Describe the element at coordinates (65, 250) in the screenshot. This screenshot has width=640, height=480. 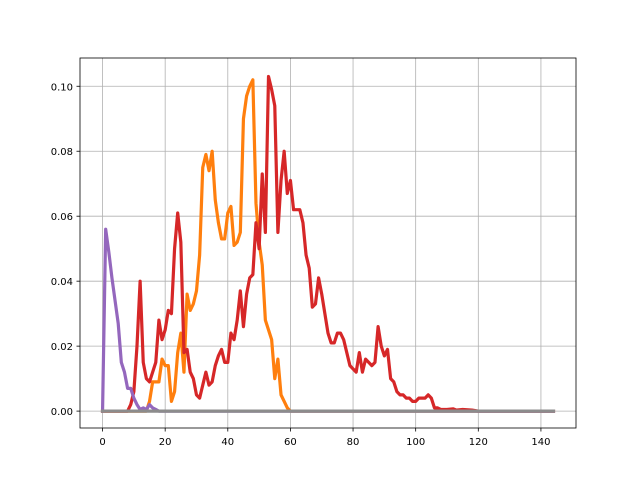
I see `y-axis: 0.00 0.02 0.04 0.06 0.08 0.10` at that location.